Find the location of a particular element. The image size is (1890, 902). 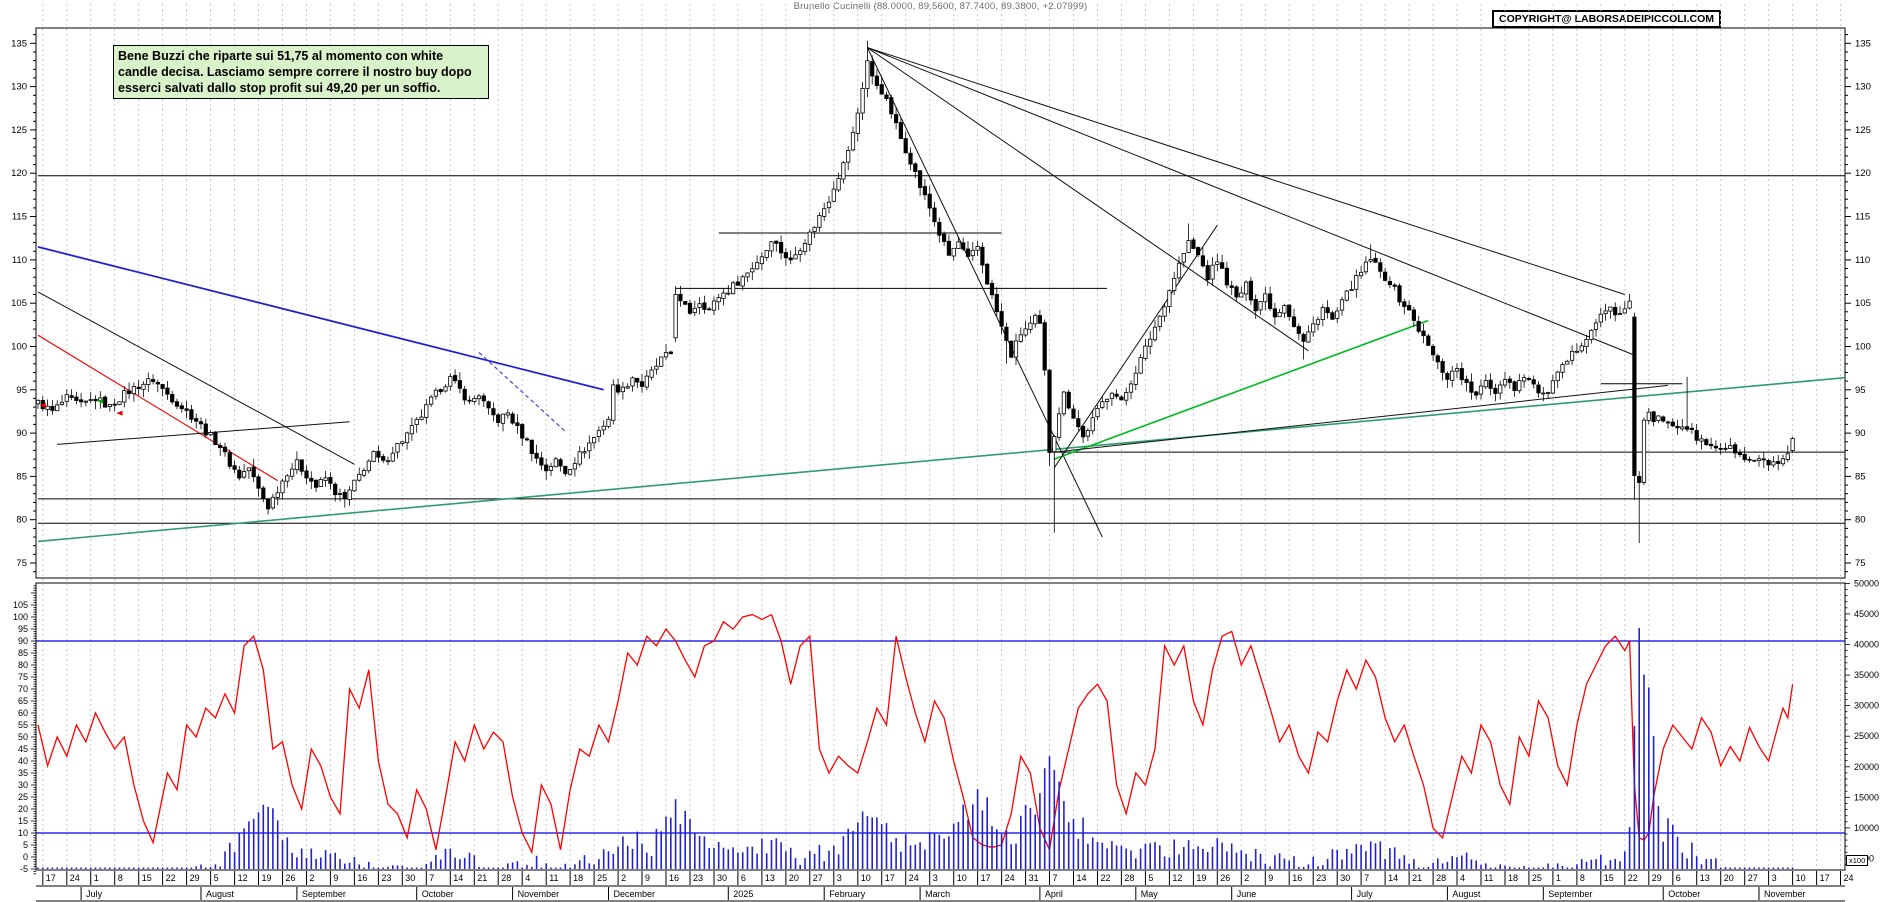

trade-markers is located at coordinates (81, 407).